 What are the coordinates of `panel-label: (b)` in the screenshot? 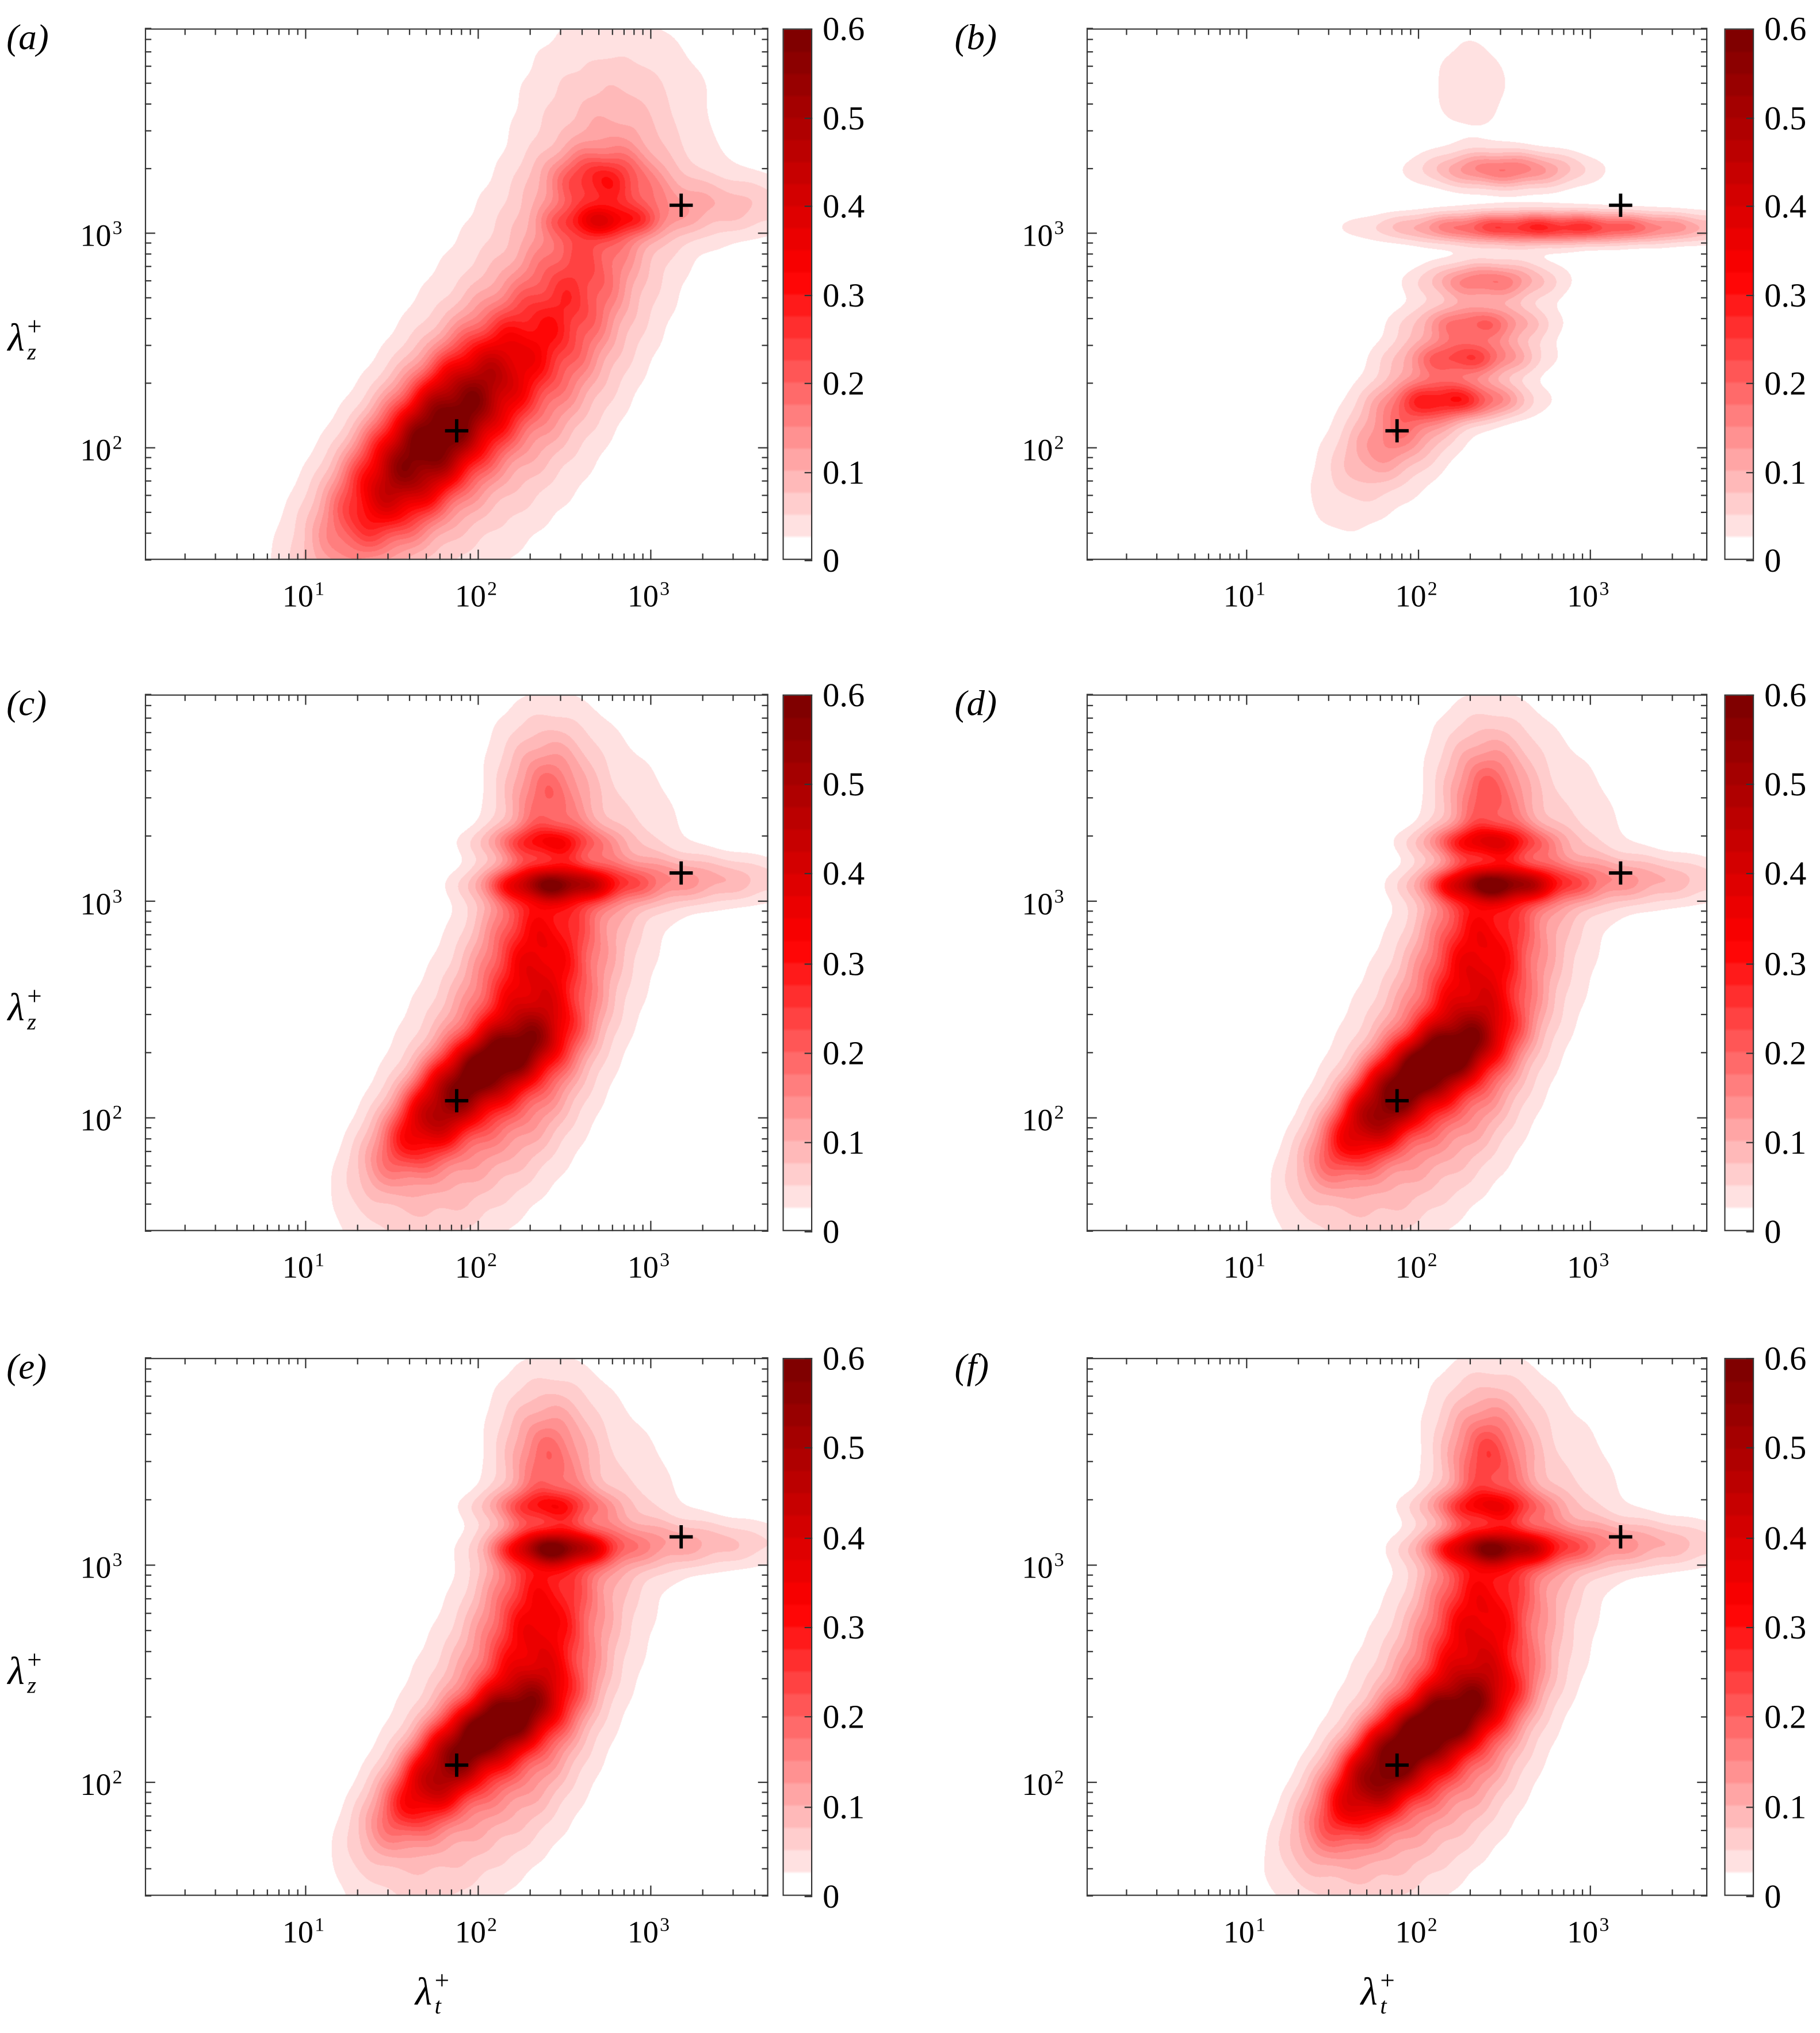 It's located at (976, 39).